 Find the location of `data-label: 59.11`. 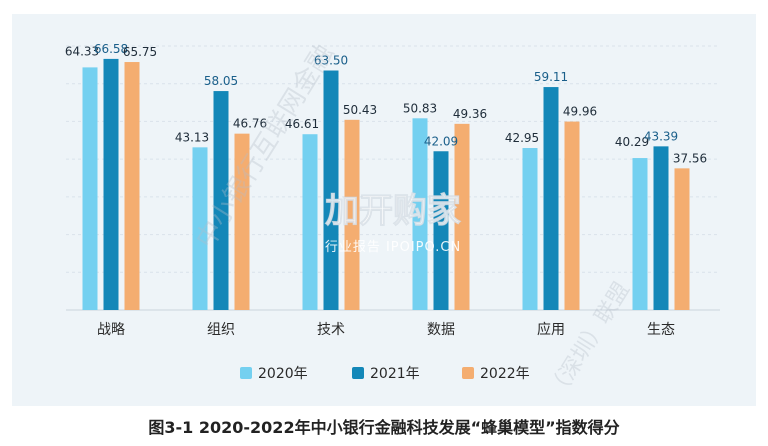

data-label: 59.11 is located at coordinates (551, 77).